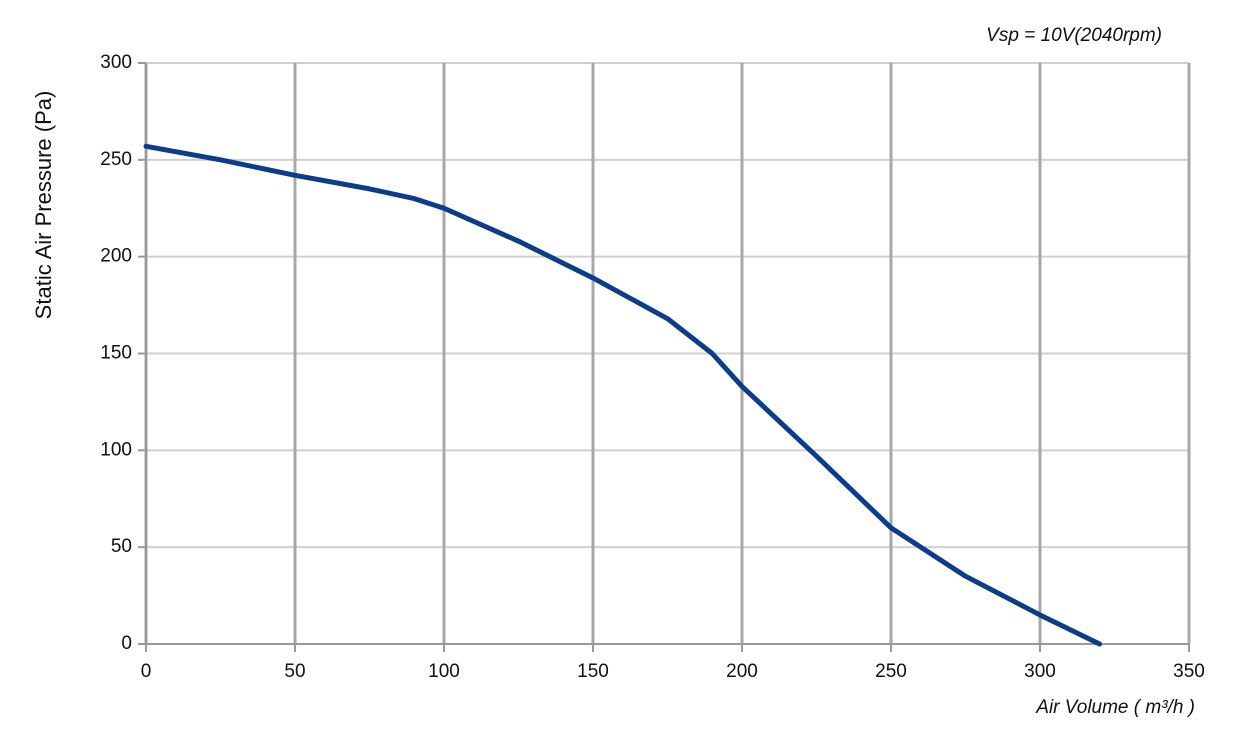 This screenshot has width=1236, height=745. What do you see at coordinates (116, 449) in the screenshot?
I see `y-tick-label: 100` at bounding box center [116, 449].